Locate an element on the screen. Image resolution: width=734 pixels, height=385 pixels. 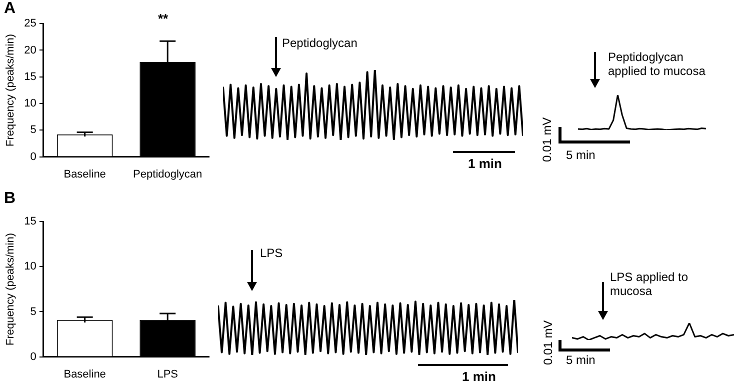
y-tick-label: 20 is located at coordinates (30, 50).